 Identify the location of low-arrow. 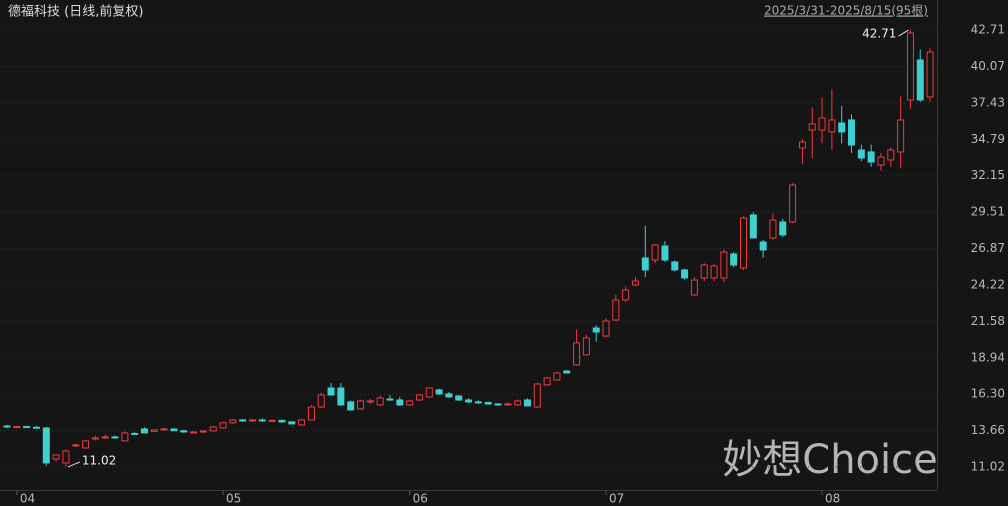
(74, 464).